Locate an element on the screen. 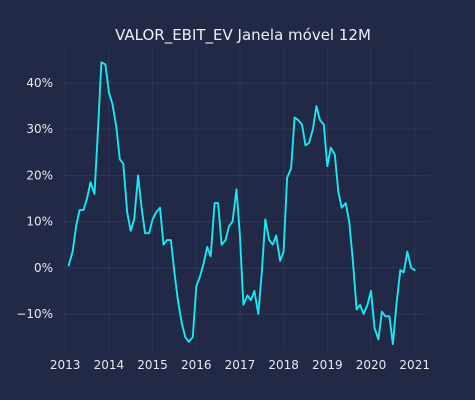 The width and height of the screenshot is (475, 400). y-tick-label: 40% is located at coordinates (39, 83).